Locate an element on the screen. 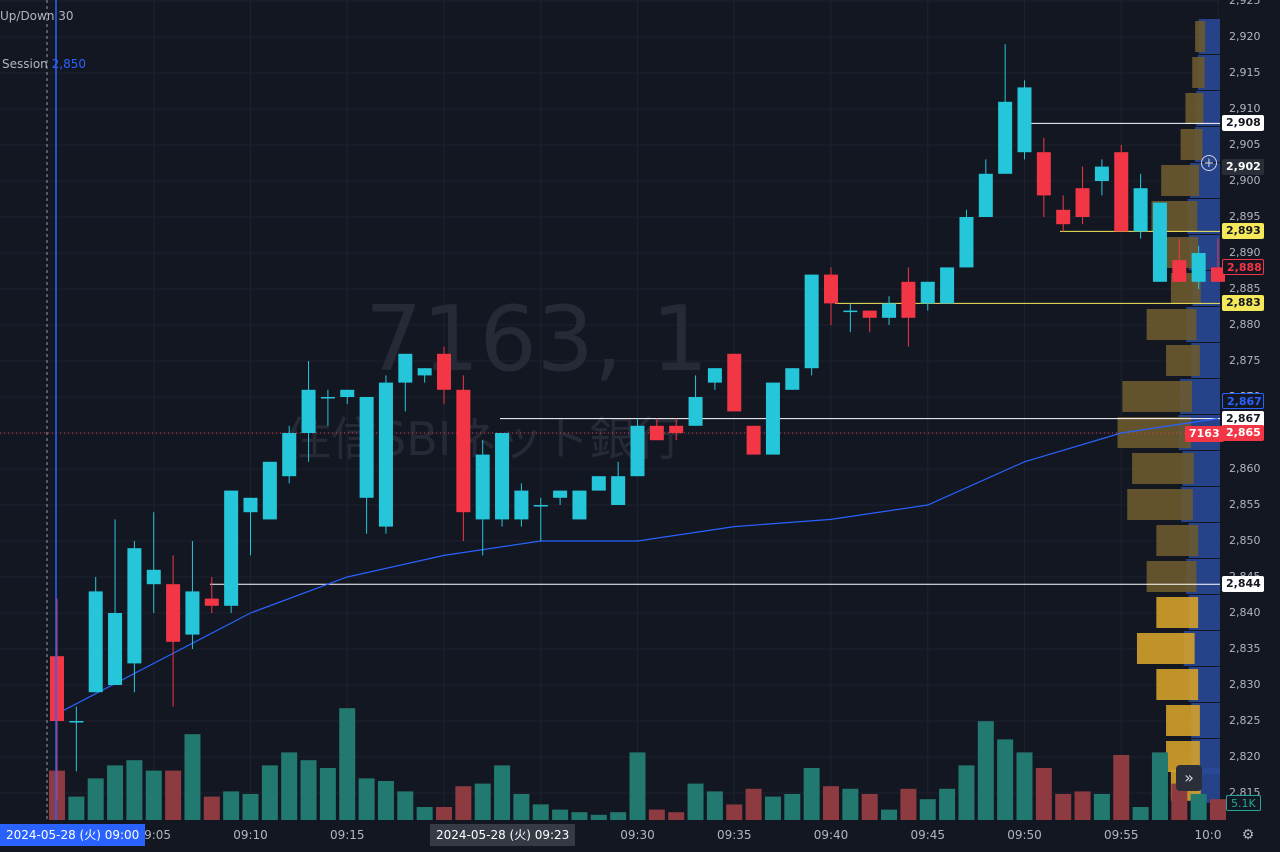 The width and height of the screenshot is (1280, 852). y-tick-label: 2,820 is located at coordinates (1245, 756).